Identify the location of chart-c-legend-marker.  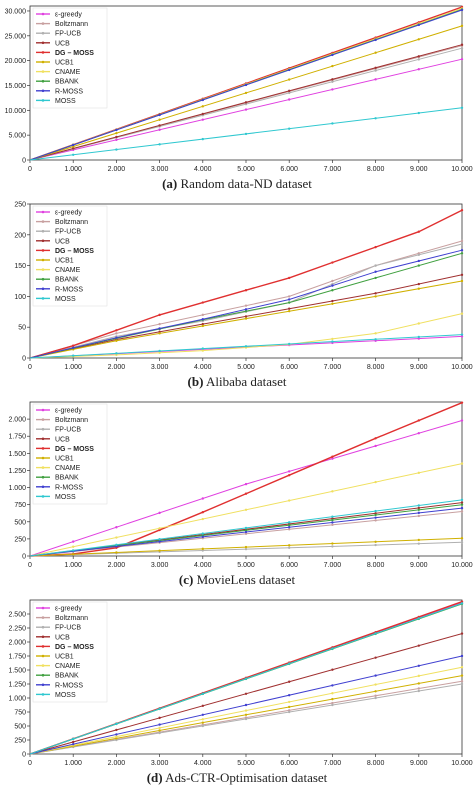
(43, 429).